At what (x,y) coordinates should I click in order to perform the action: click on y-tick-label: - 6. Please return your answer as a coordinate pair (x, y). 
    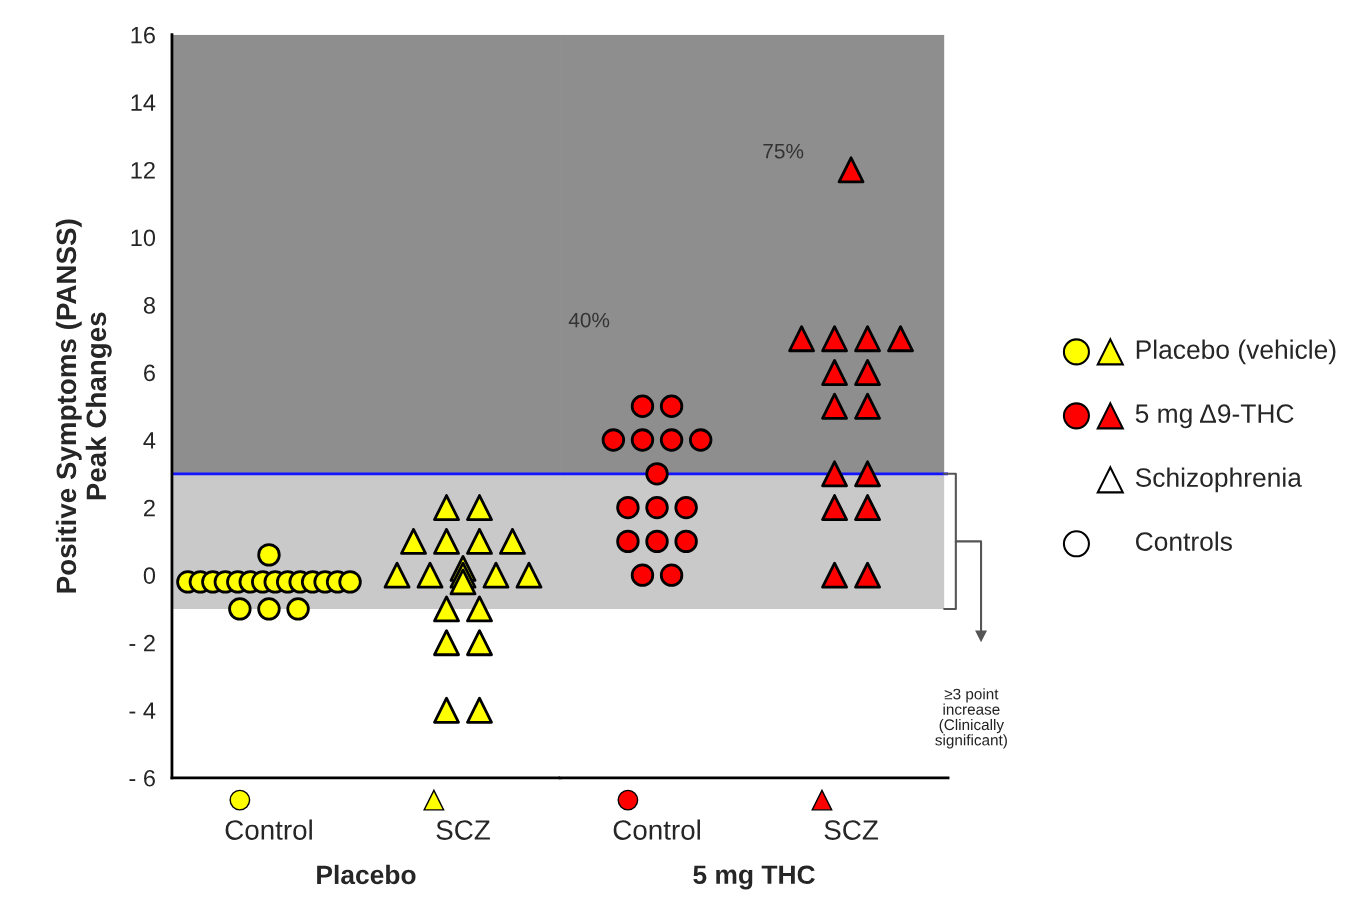
    Looking at the image, I should click on (142, 778).